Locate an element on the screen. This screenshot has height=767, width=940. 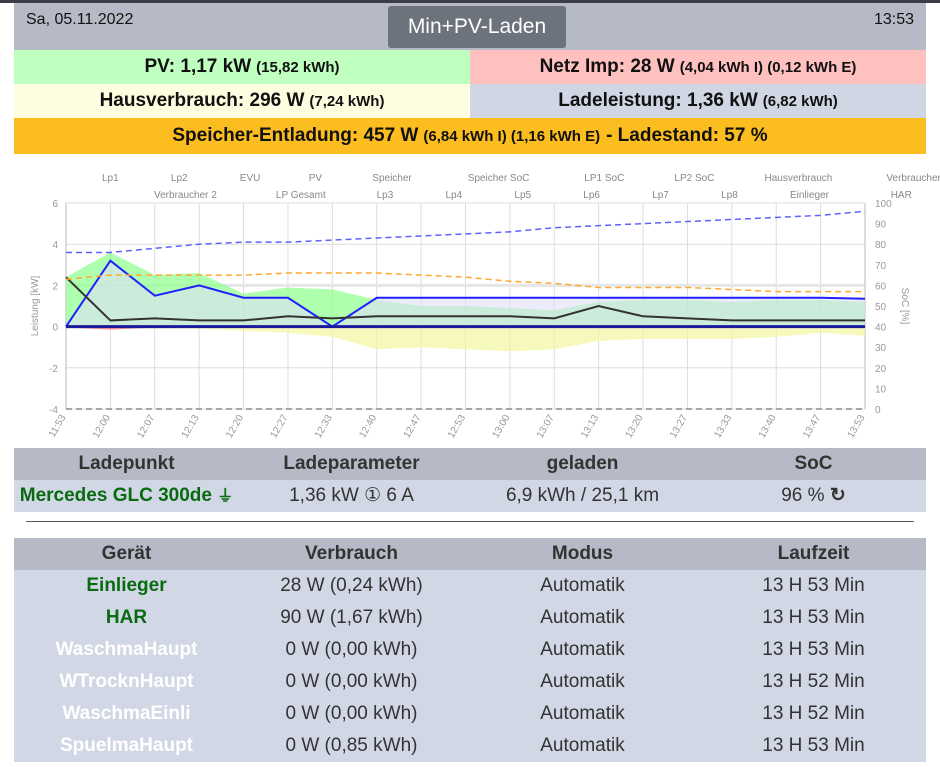
device-consumption: 0 W (0,85 kWh) is located at coordinates (351, 746).